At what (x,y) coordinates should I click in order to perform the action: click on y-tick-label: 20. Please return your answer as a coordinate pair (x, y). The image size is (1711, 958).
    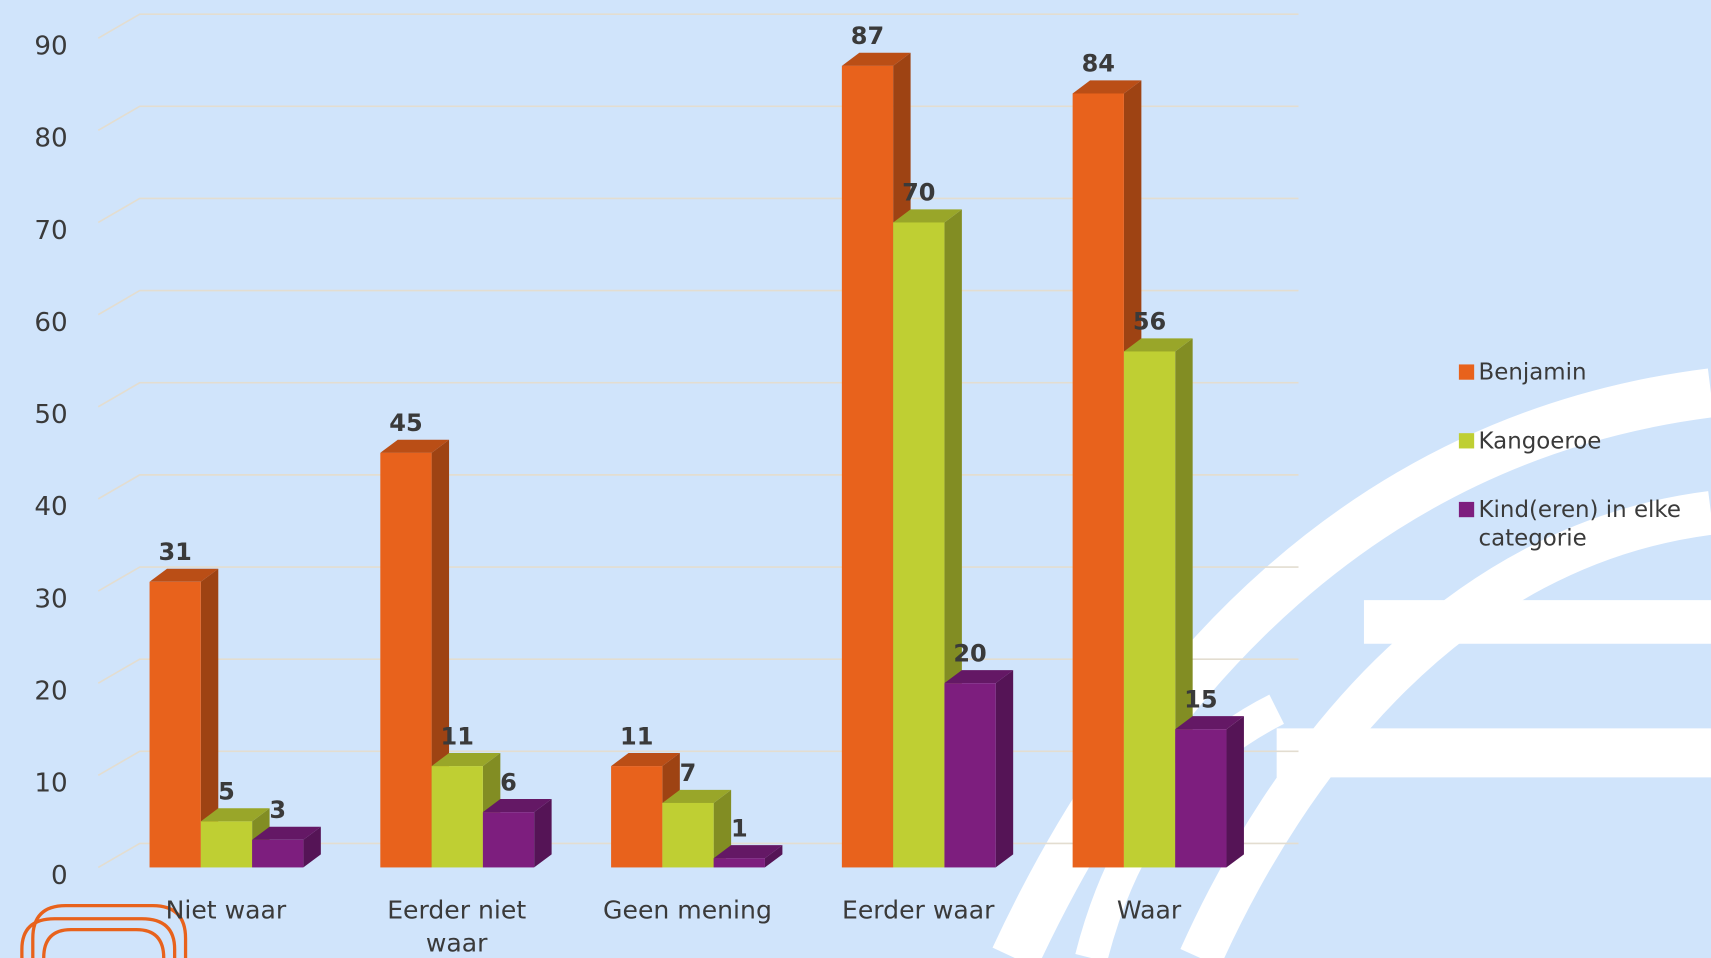
    Looking at the image, I should click on (50, 692).